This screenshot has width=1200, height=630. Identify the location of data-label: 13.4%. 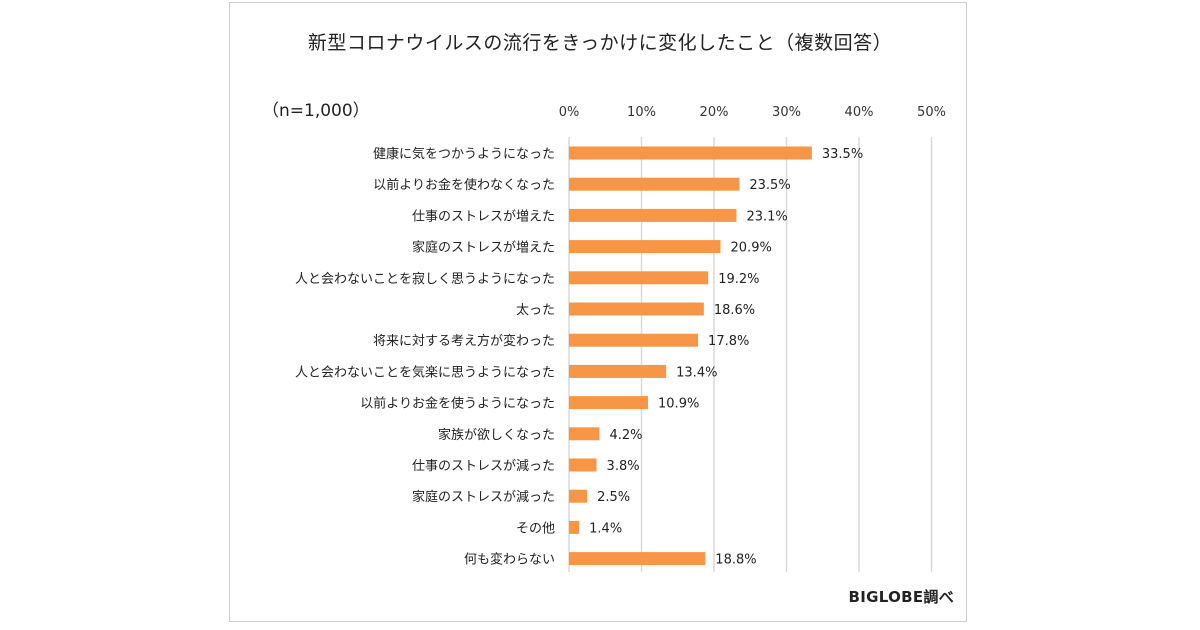
(696, 372).